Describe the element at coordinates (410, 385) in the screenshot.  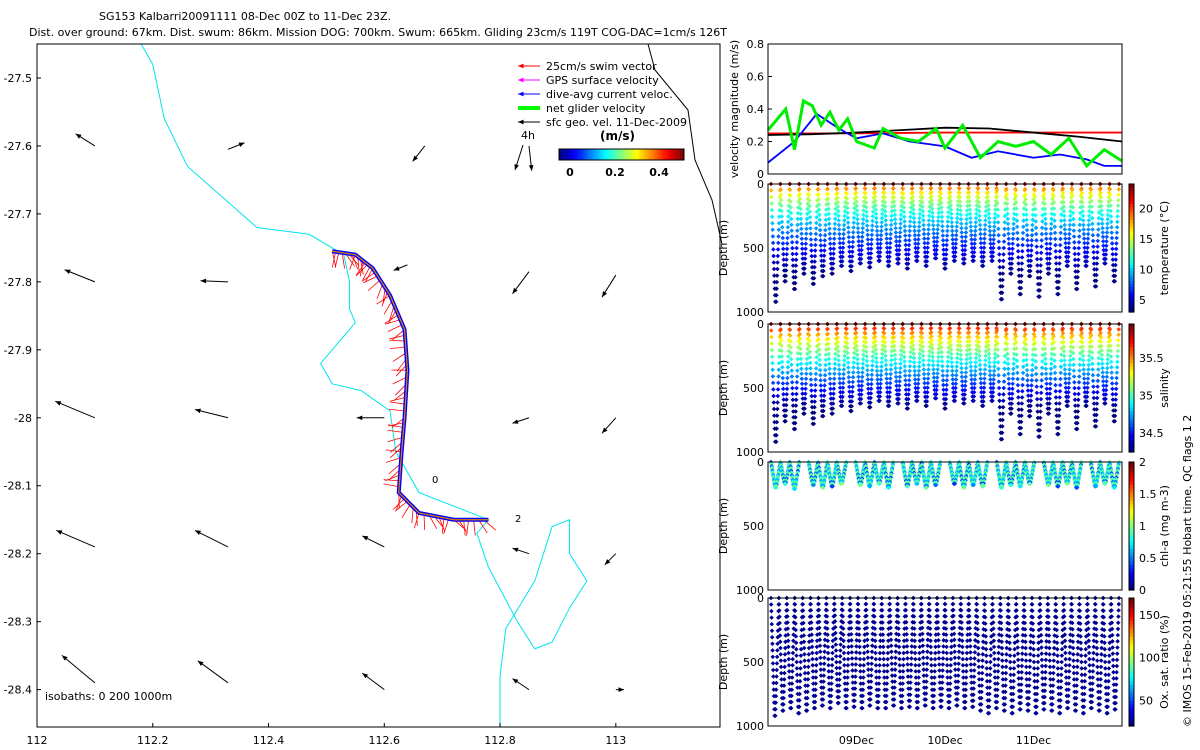
I see `glider-track` at that location.